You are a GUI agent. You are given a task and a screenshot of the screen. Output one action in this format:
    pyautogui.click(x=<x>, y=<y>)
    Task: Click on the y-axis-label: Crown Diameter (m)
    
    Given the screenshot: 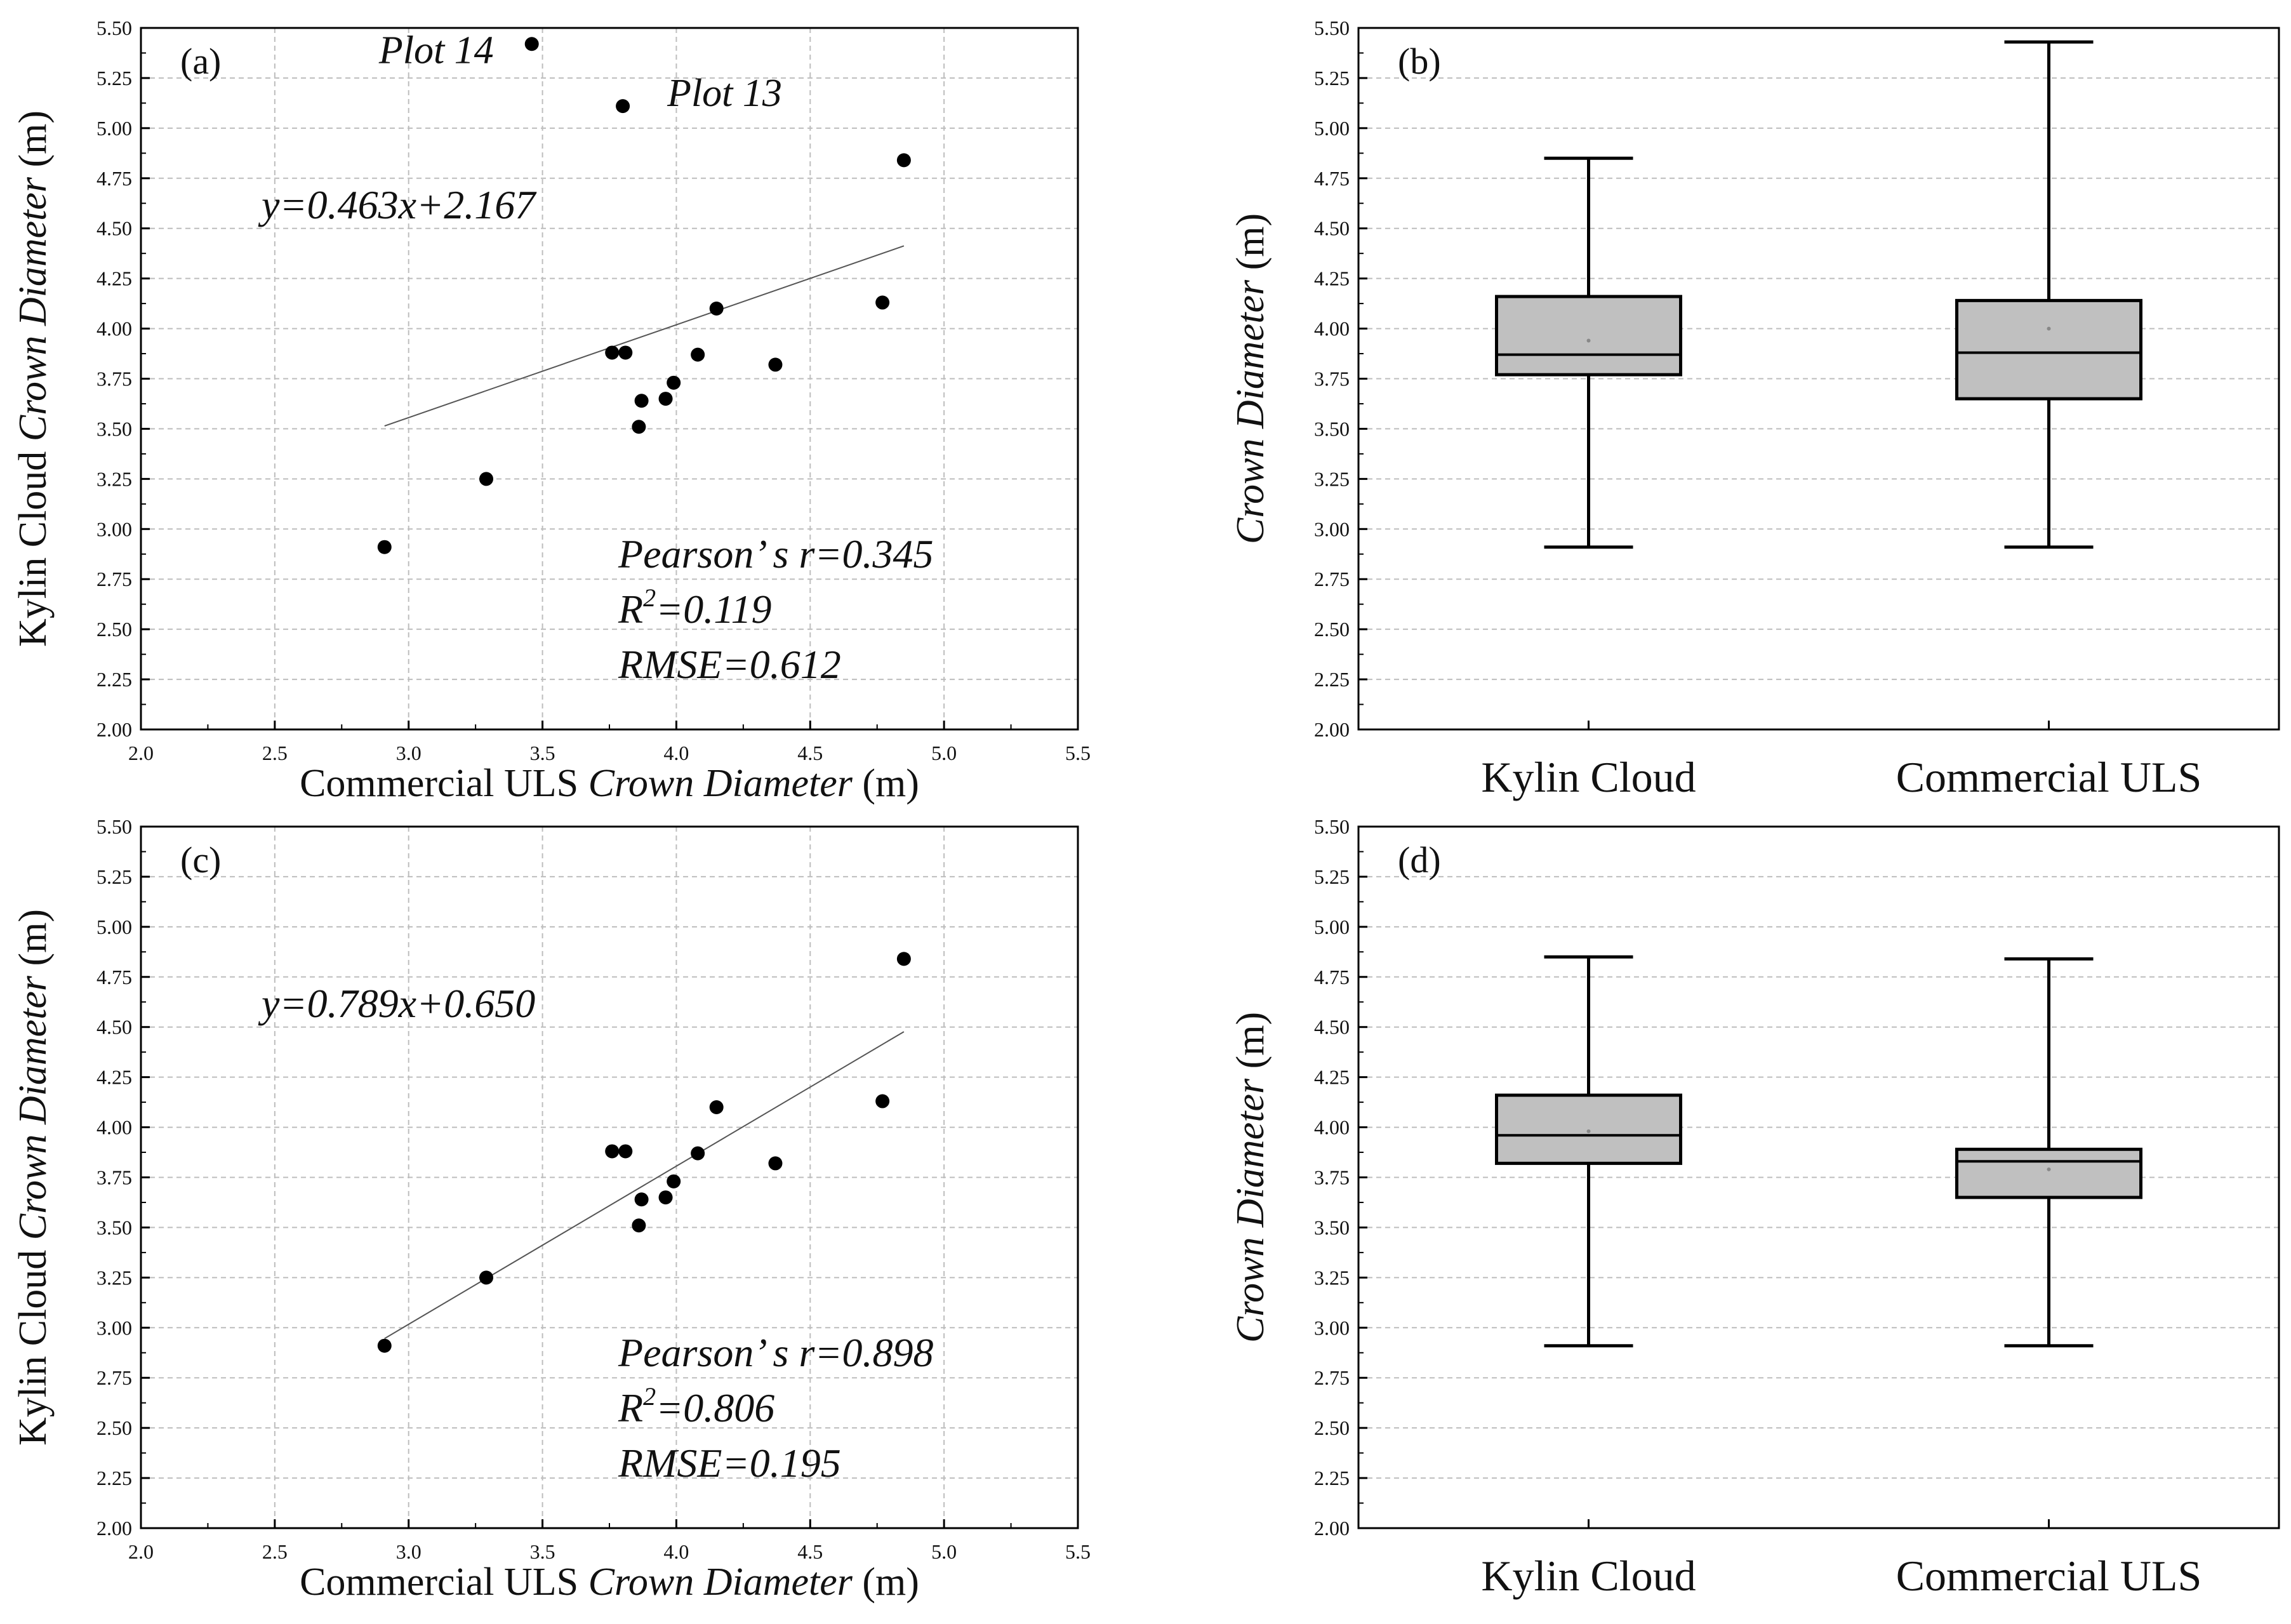 What is the action you would take?
    pyautogui.click(x=1250, y=378)
    